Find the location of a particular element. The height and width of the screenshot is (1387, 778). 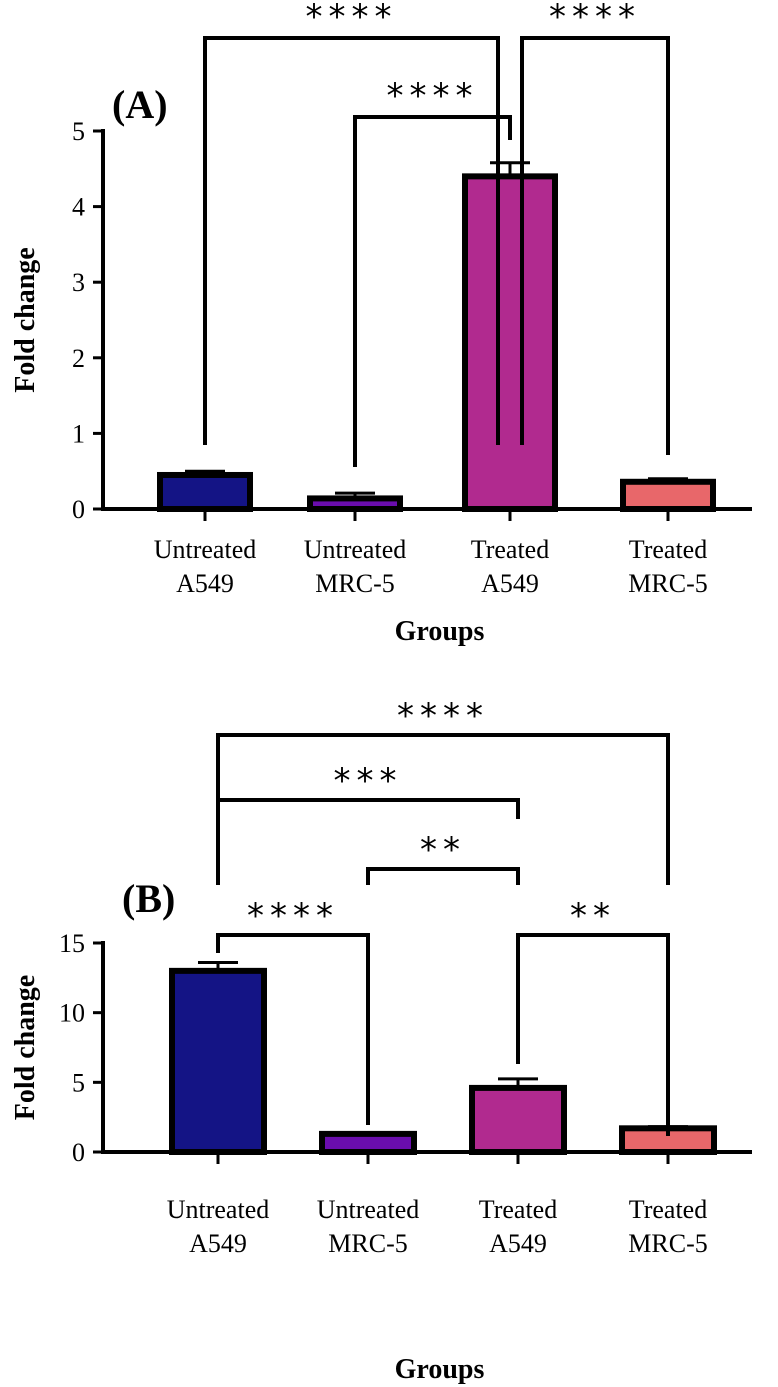

y-tick-label: 1 is located at coordinates (78, 433).